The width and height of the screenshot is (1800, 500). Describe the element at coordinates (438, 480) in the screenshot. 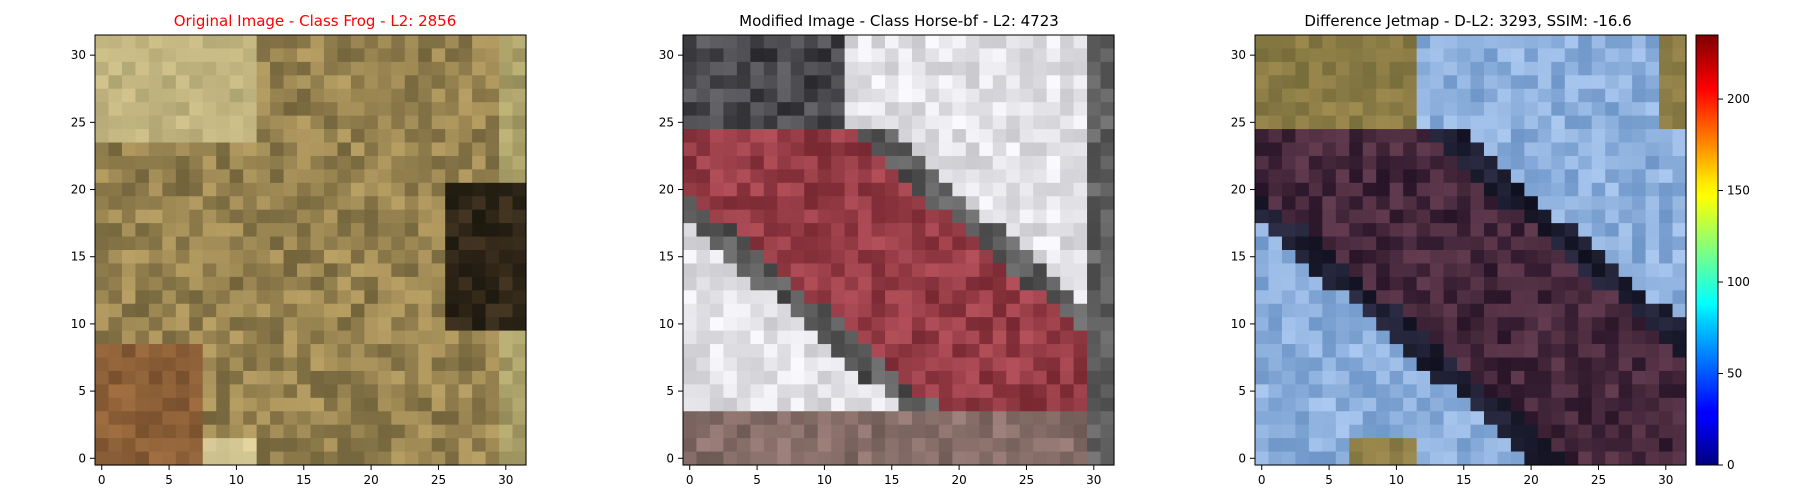

I see `x-tick-label: 25` at that location.